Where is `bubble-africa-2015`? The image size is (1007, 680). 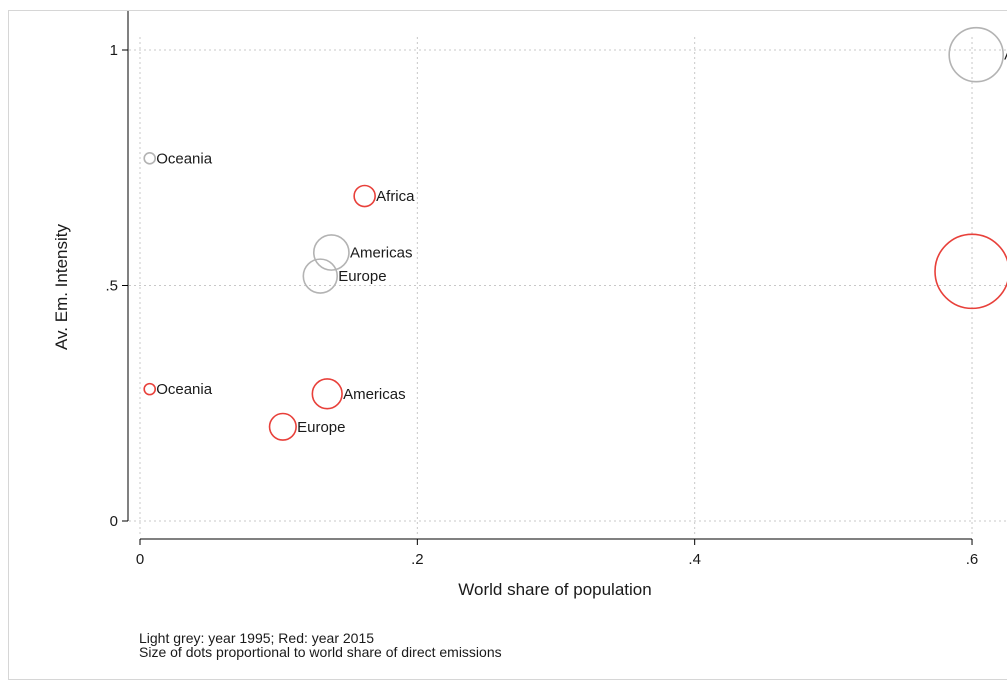 bubble-africa-2015 is located at coordinates (364, 196).